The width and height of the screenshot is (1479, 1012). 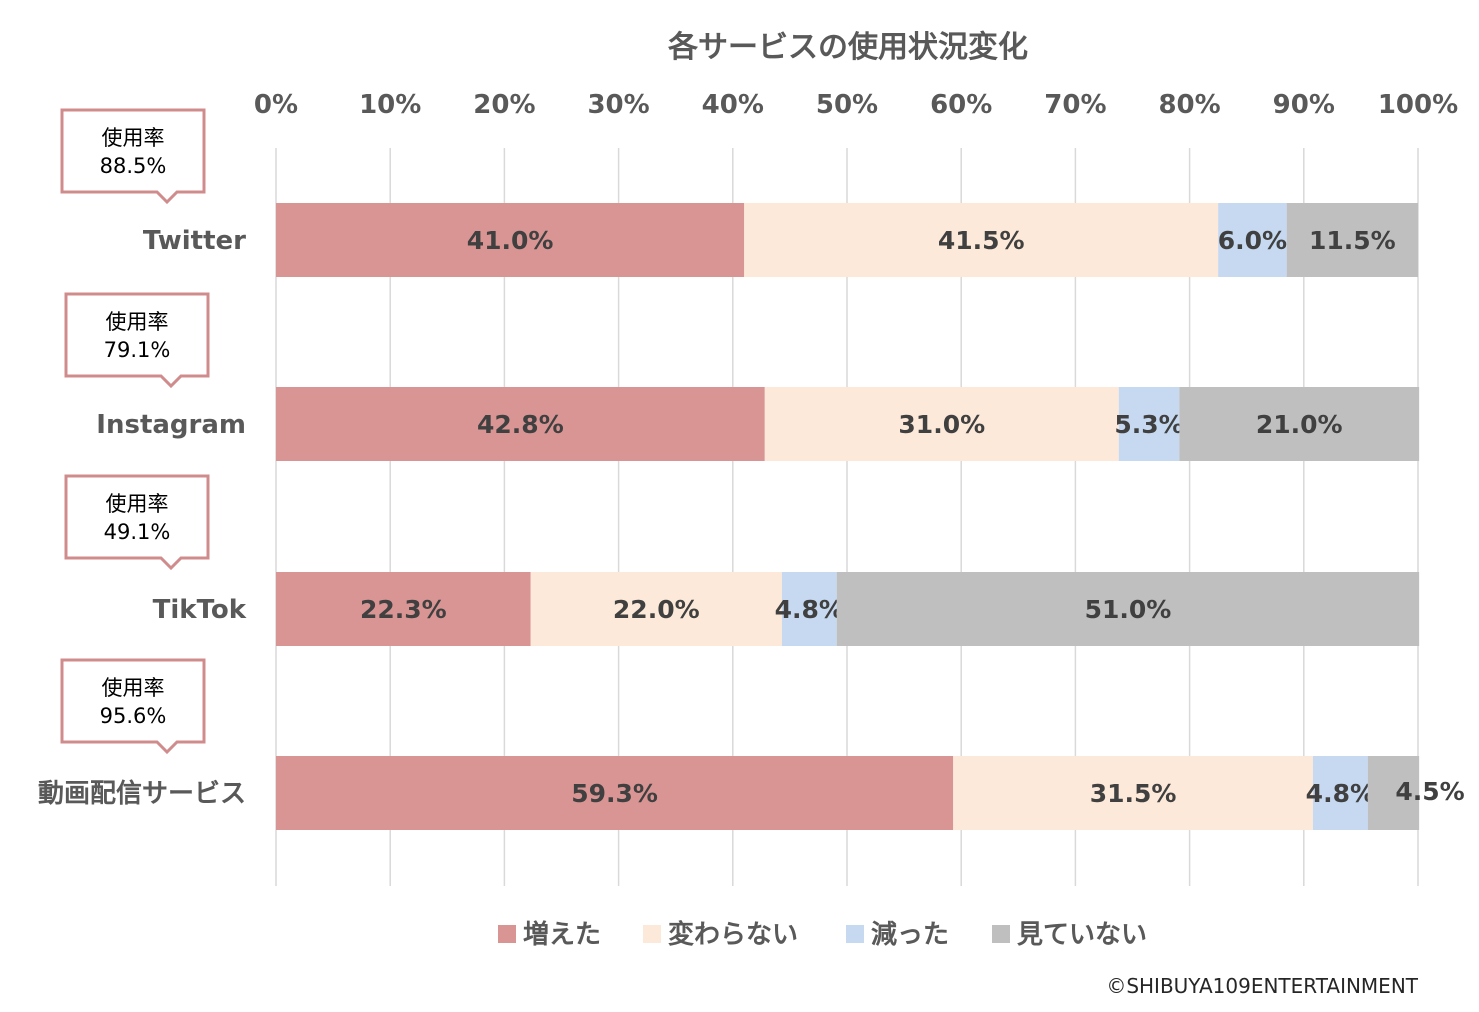 What do you see at coordinates (1075, 105) in the screenshot?
I see `x-tick-label: 70%` at bounding box center [1075, 105].